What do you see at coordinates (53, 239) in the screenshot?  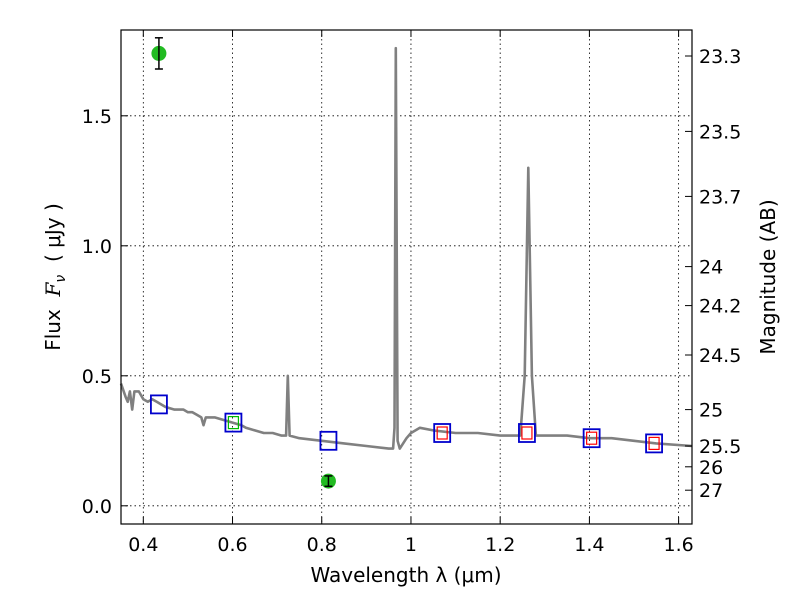 I see `y-axis-title-suffix: ( μJy )` at bounding box center [53, 239].